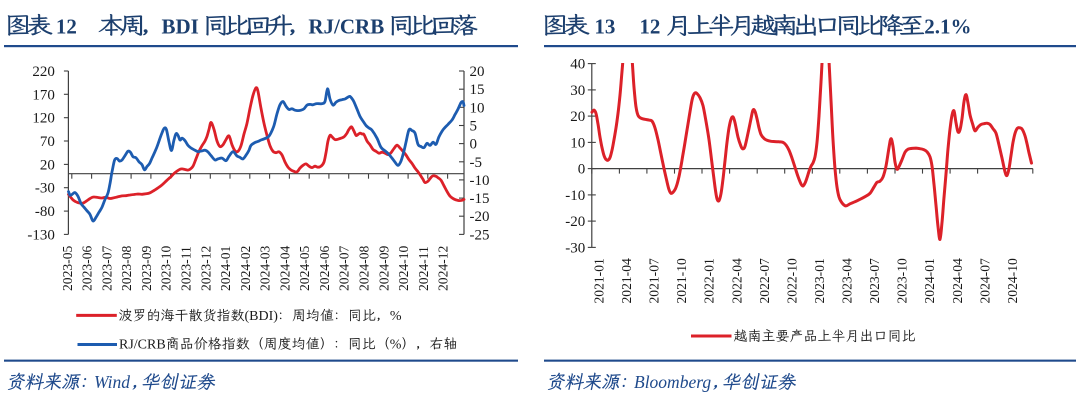 The width and height of the screenshot is (1080, 405). What do you see at coordinates (819, 280) in the screenshot?
I see `svg-text: 2023-01` at bounding box center [819, 280].